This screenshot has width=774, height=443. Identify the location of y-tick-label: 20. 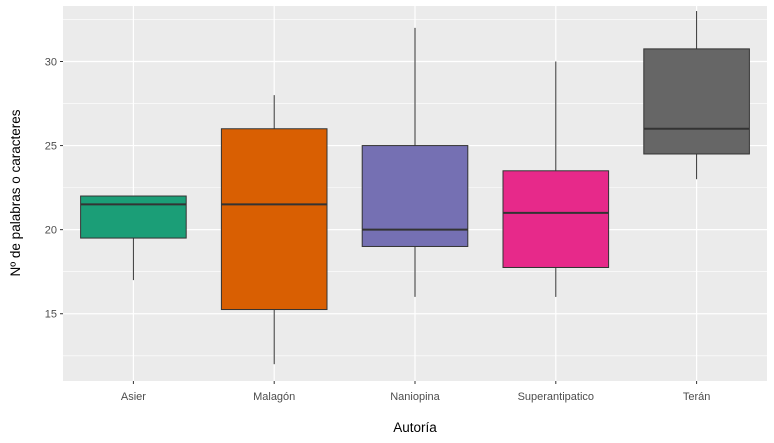
(51, 231).